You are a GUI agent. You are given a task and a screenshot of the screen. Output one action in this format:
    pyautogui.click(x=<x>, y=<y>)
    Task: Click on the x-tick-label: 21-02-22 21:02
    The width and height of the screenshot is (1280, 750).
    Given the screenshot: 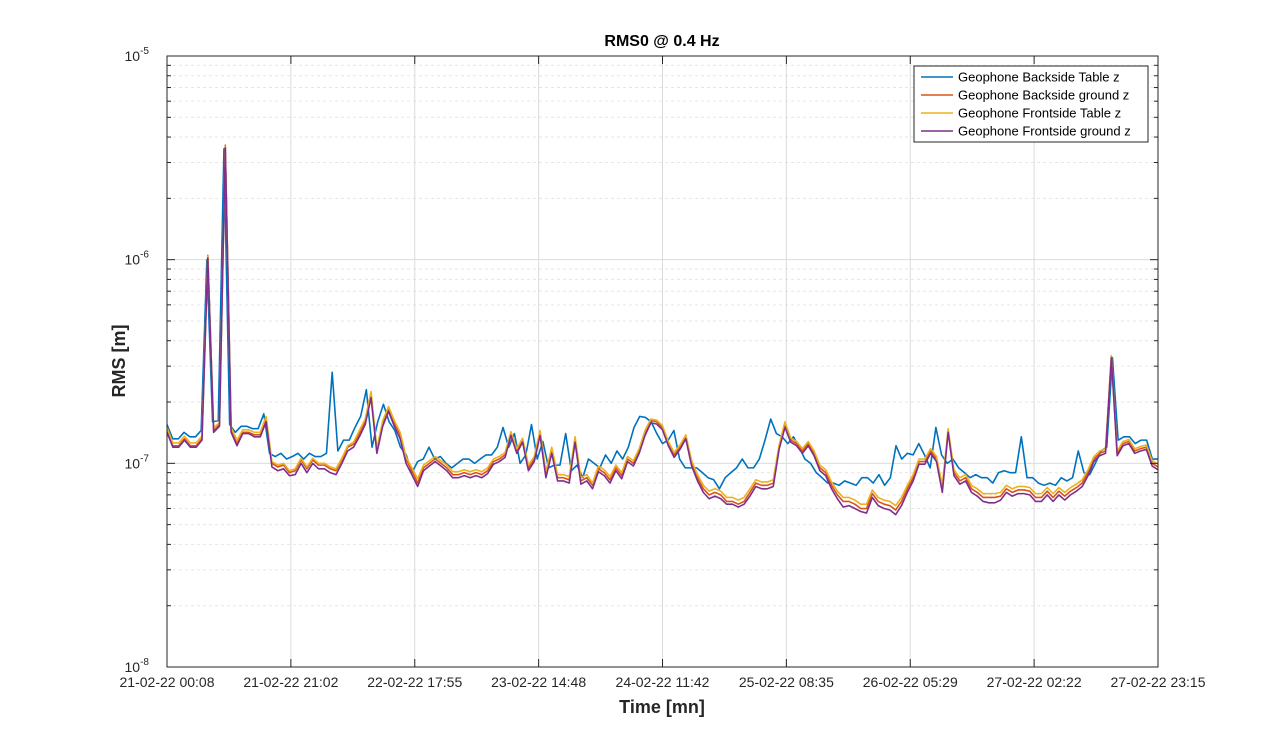 What is the action you would take?
    pyautogui.click(x=290, y=682)
    